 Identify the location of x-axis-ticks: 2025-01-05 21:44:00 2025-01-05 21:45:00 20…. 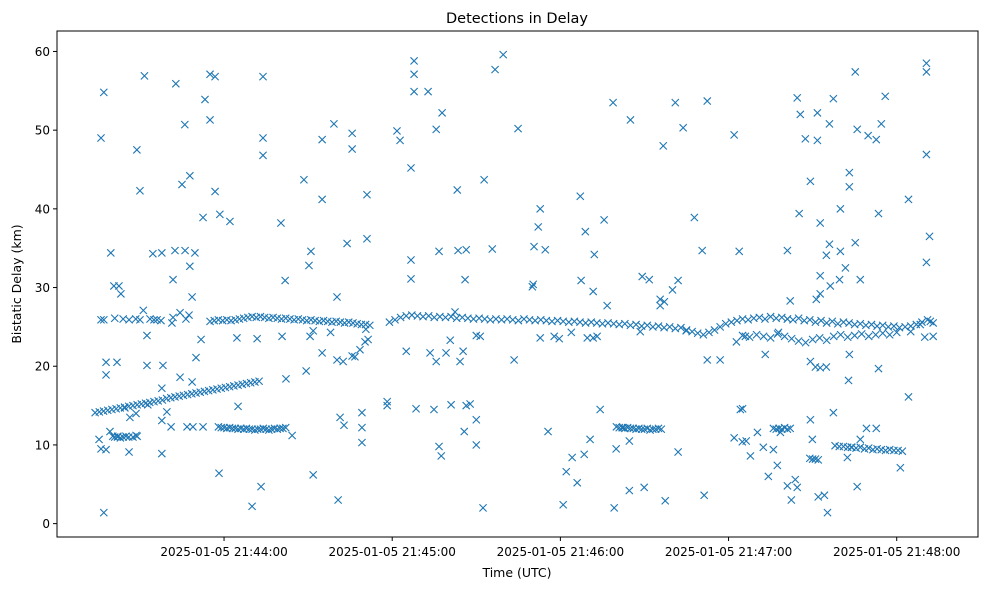
(560, 548).